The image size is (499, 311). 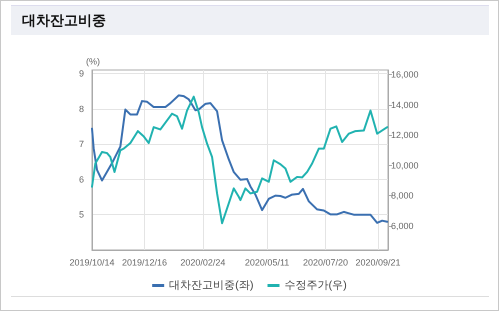 I want to click on y2-tick-label: 6,000, so click(x=402, y=225).